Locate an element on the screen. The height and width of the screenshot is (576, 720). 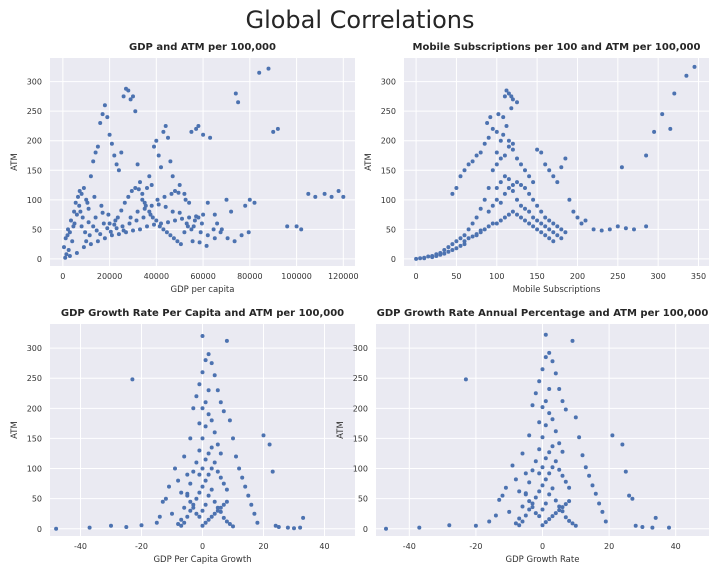
x-tick-label: 40000 is located at coordinates (156, 276).